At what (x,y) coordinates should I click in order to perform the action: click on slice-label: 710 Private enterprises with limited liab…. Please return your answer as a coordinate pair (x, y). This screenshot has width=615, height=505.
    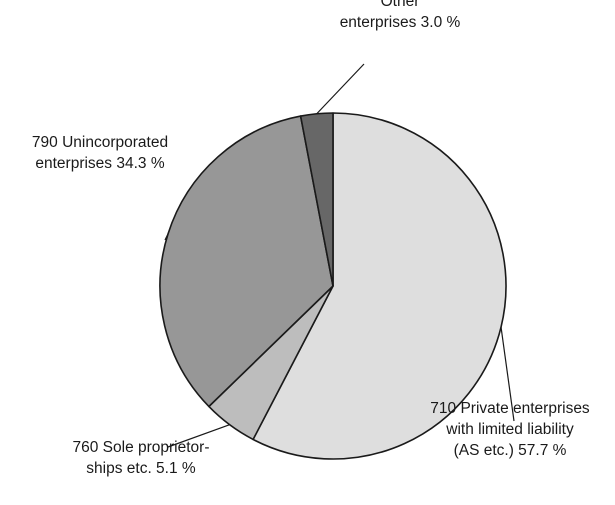
    Looking at the image, I should click on (510, 429).